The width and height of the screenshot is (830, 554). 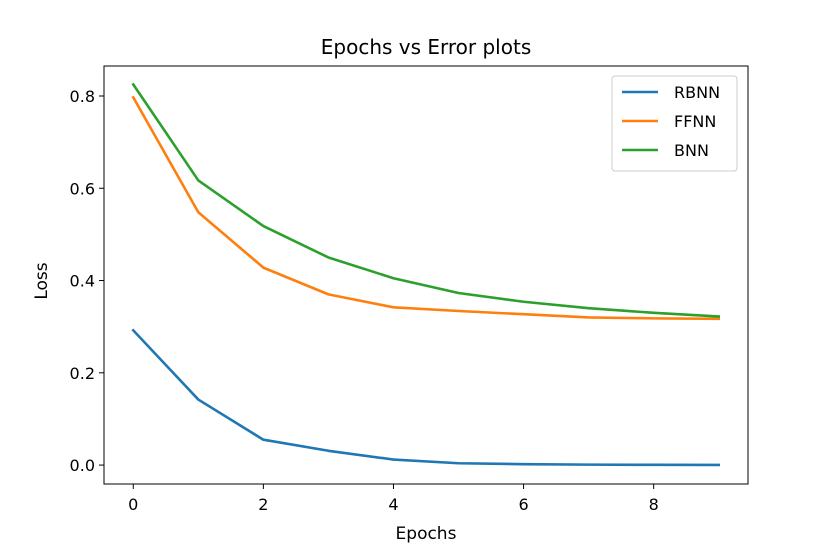 I want to click on x-tick-label: 4, so click(x=393, y=504).